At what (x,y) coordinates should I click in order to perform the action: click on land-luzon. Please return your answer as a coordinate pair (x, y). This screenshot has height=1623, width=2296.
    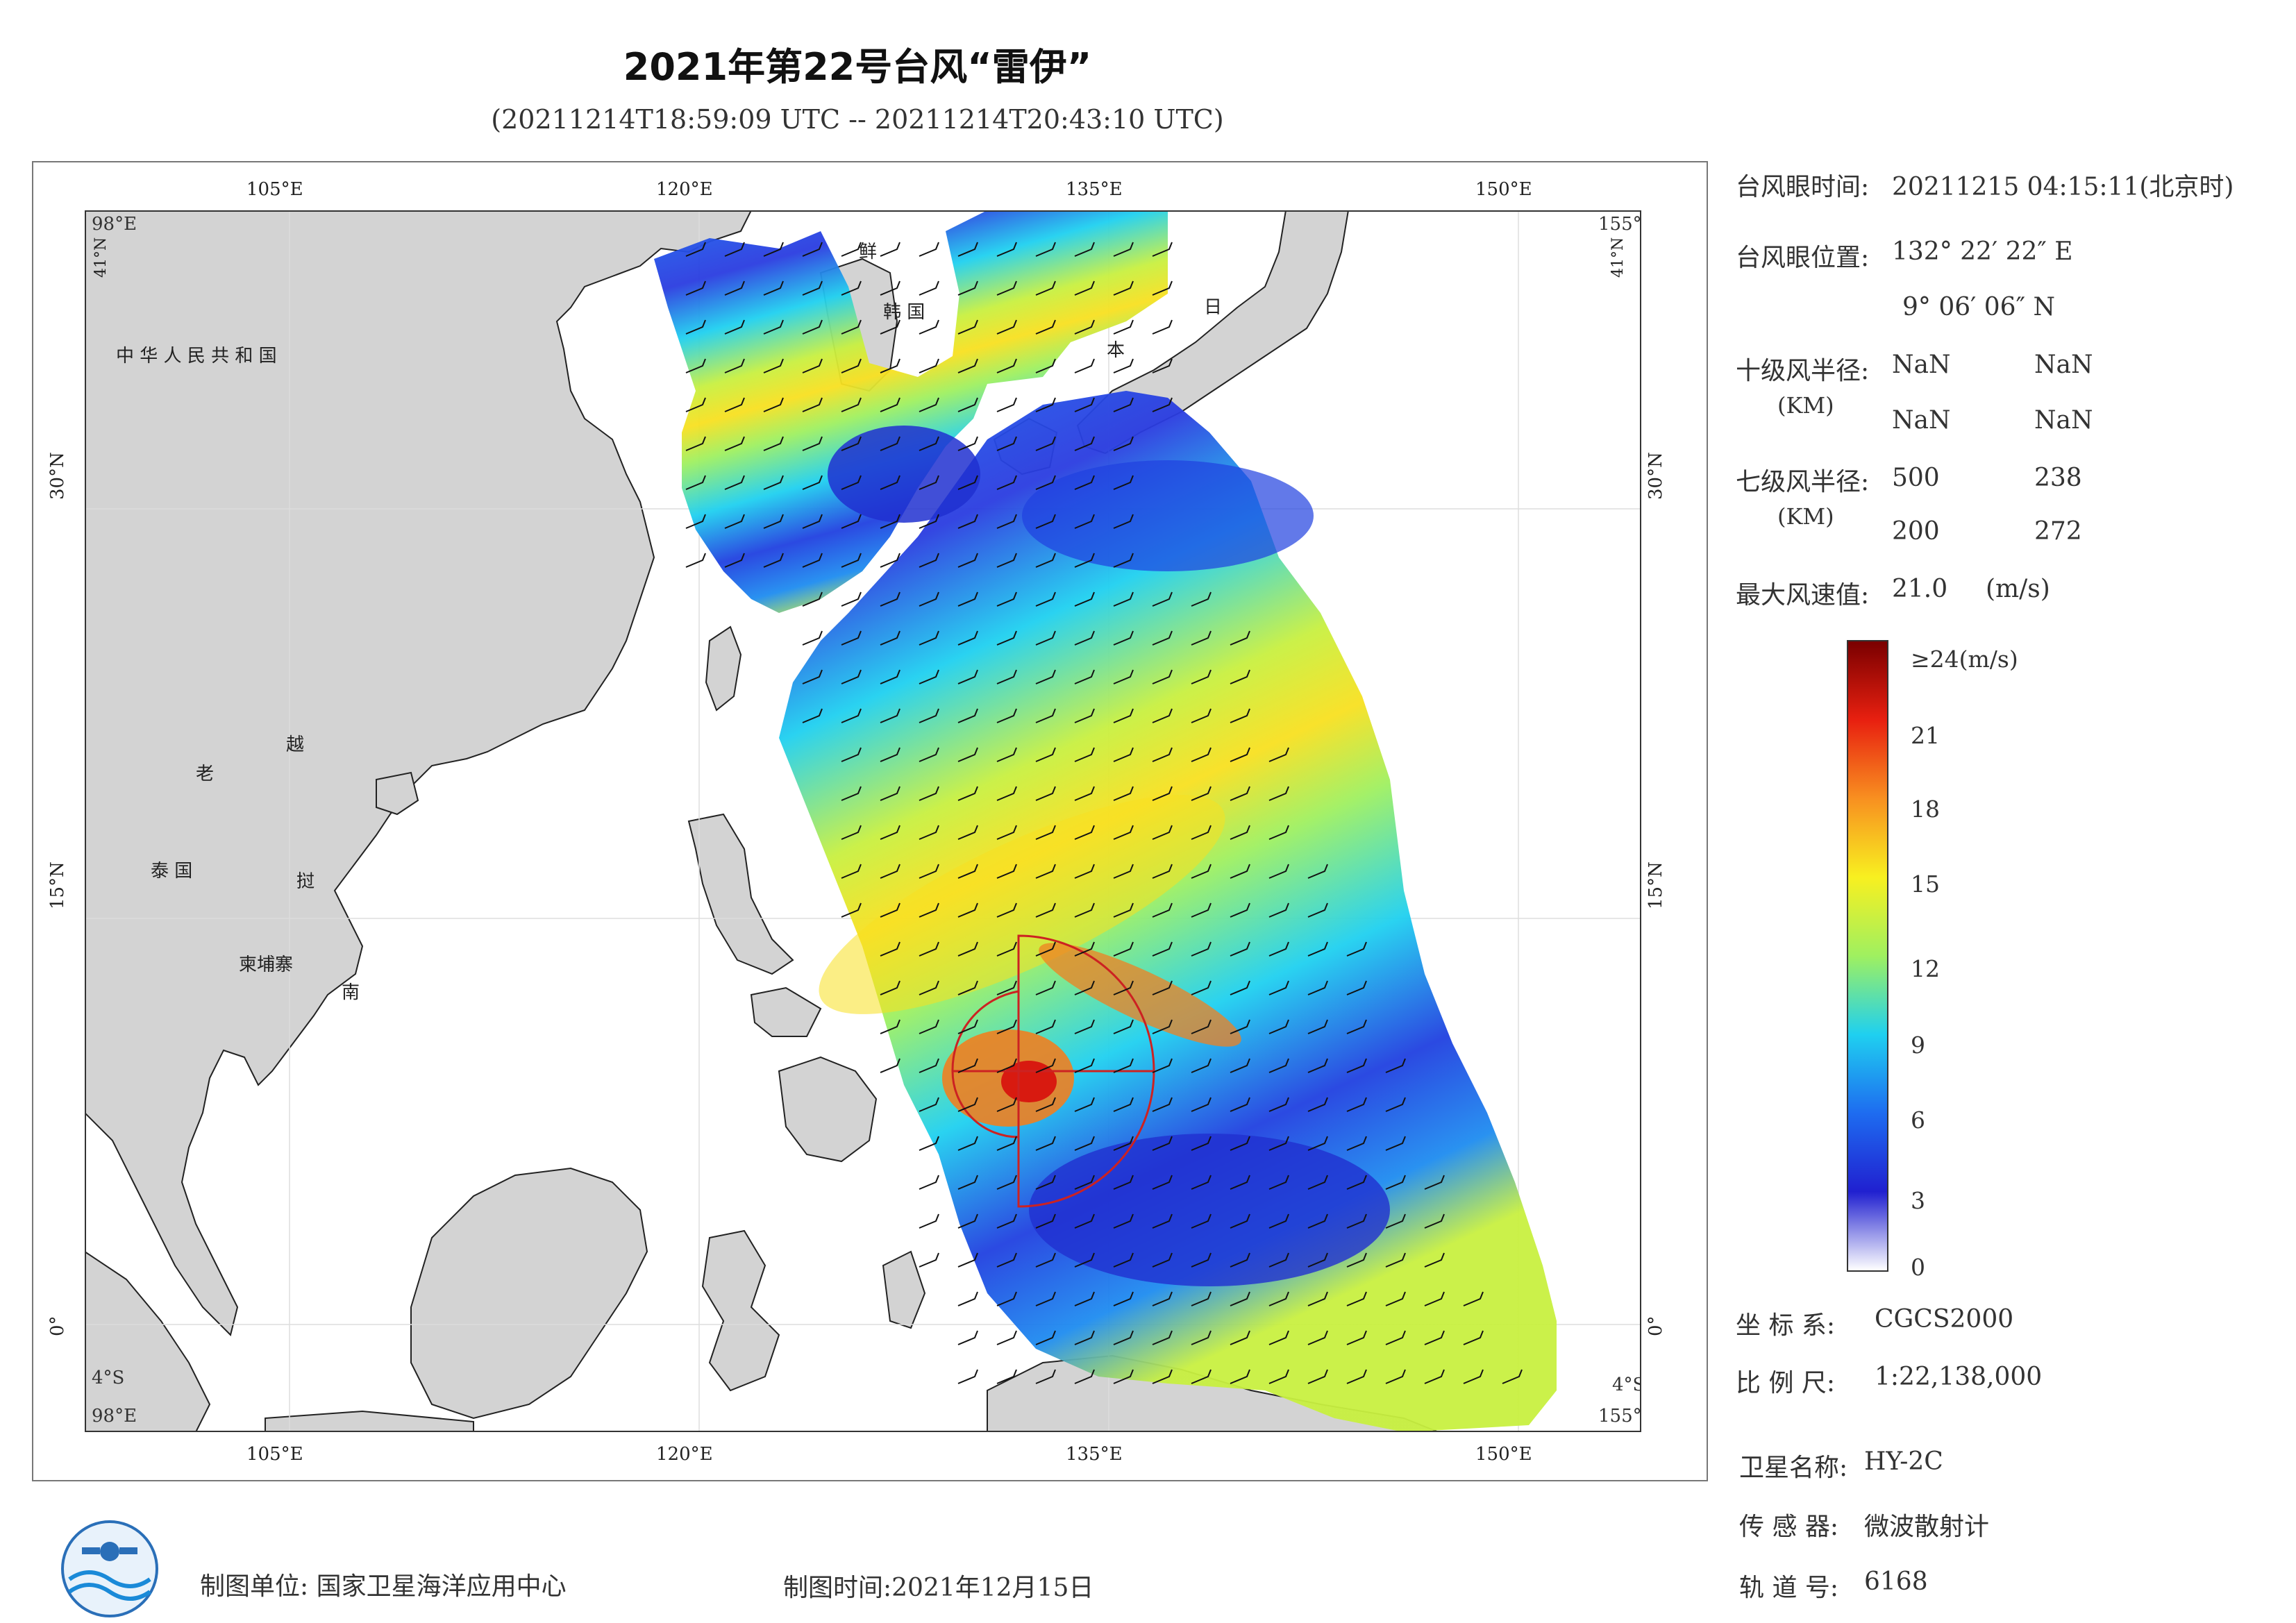
    Looking at the image, I should click on (740, 894).